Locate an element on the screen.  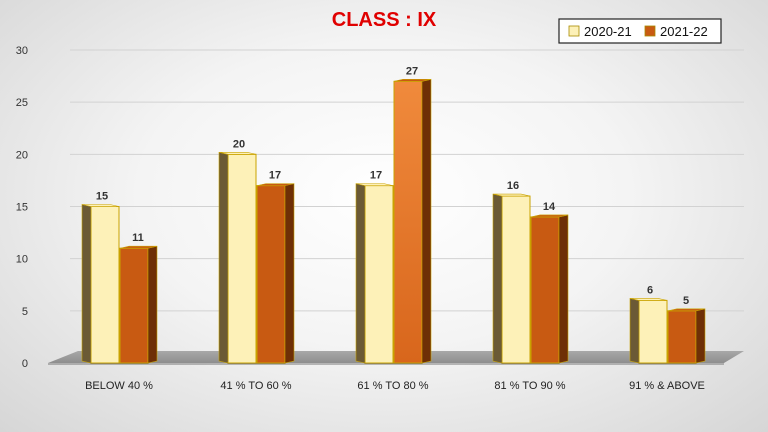
y-tick-label: 15 is located at coordinates (22, 208).